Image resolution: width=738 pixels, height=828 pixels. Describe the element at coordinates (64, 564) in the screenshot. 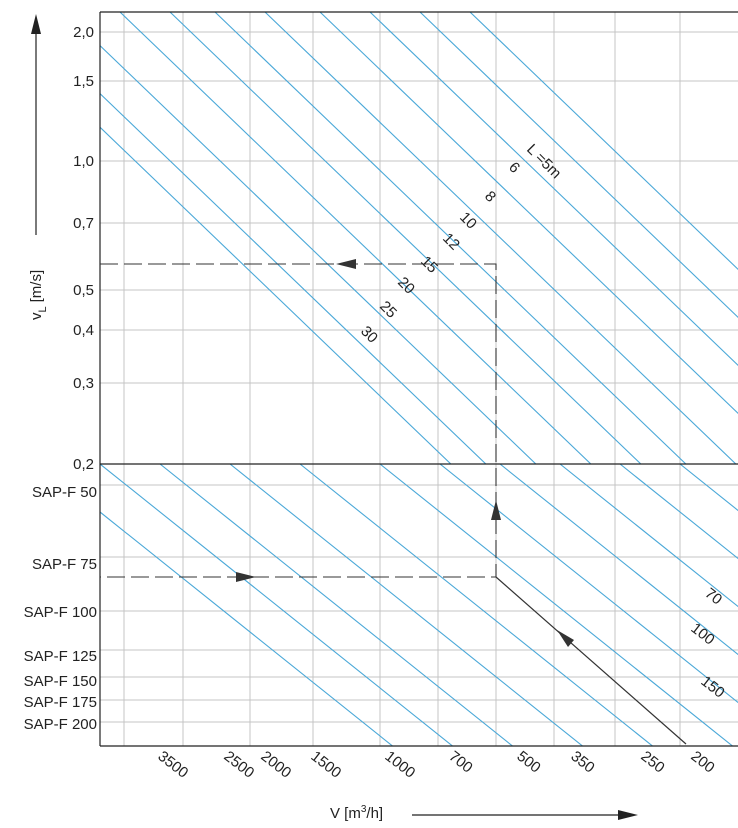

I see `y-tick-label: SAP-F 75` at that location.